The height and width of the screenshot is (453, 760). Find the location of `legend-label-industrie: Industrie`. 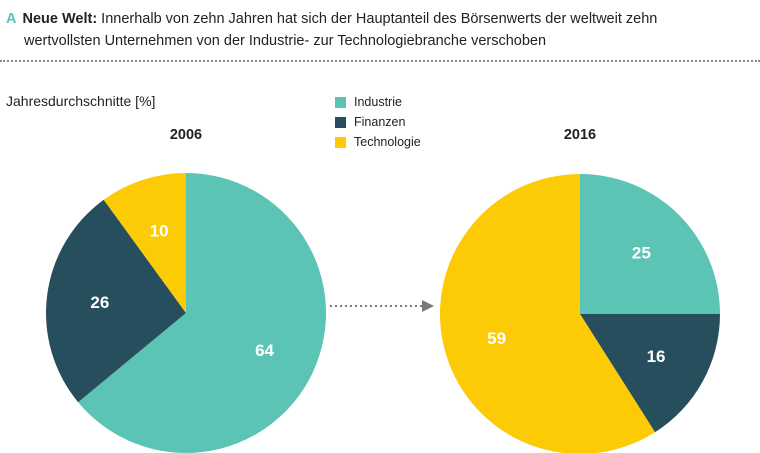

legend-label-industrie: Industrie is located at coordinates (378, 102).